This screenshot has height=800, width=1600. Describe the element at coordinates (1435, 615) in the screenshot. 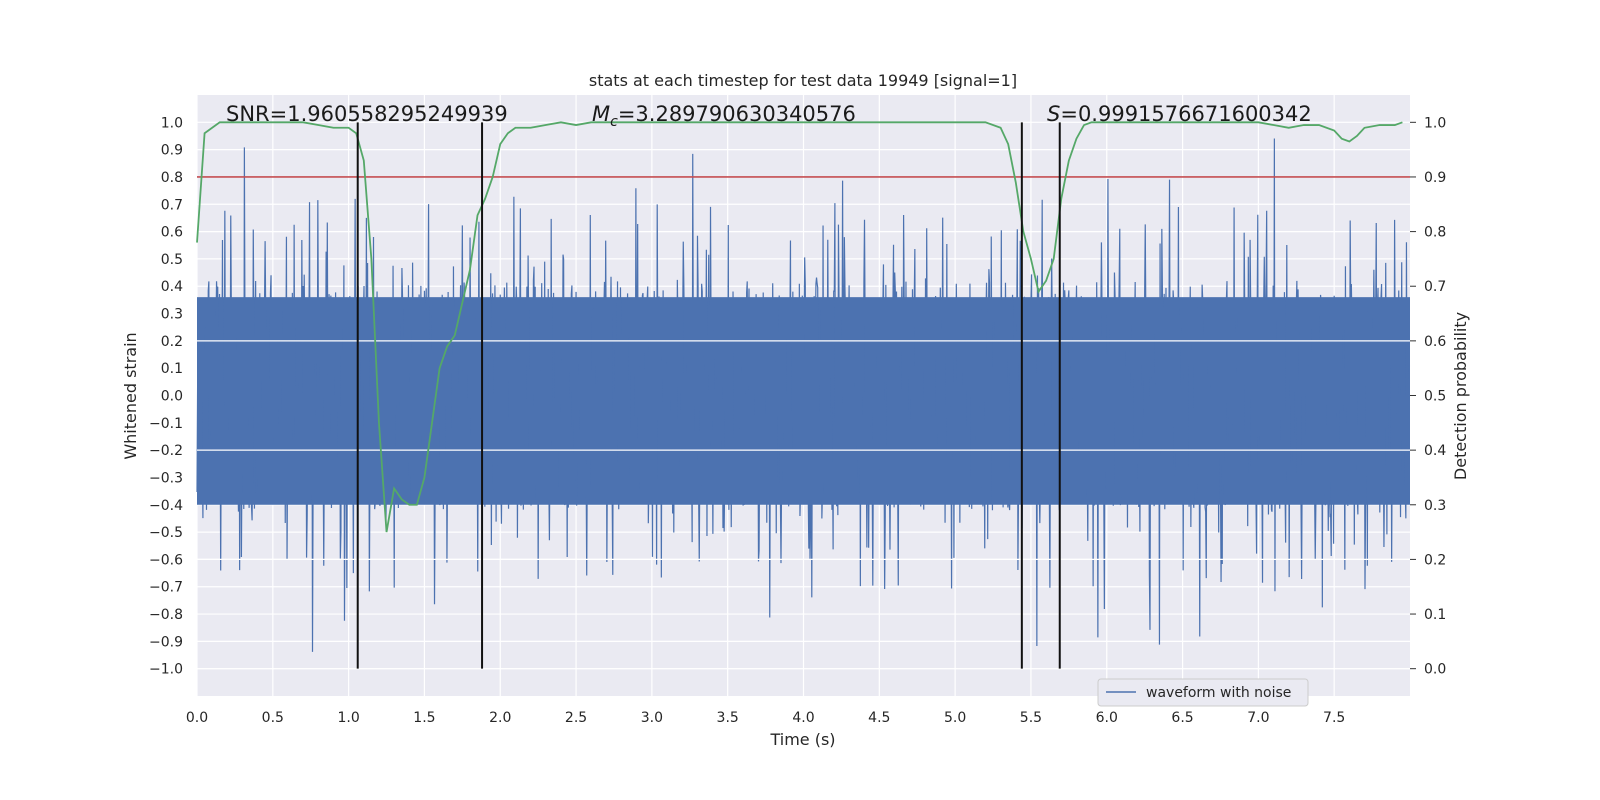

I see `y2-tick-label: 0.1` at that location.